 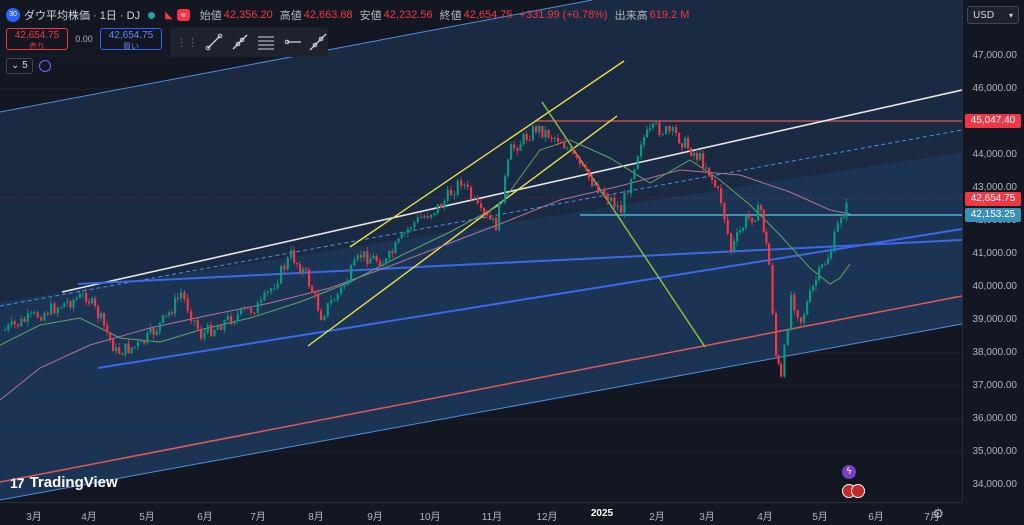 I want to click on price-label: 42,654.75, so click(x=993, y=199).